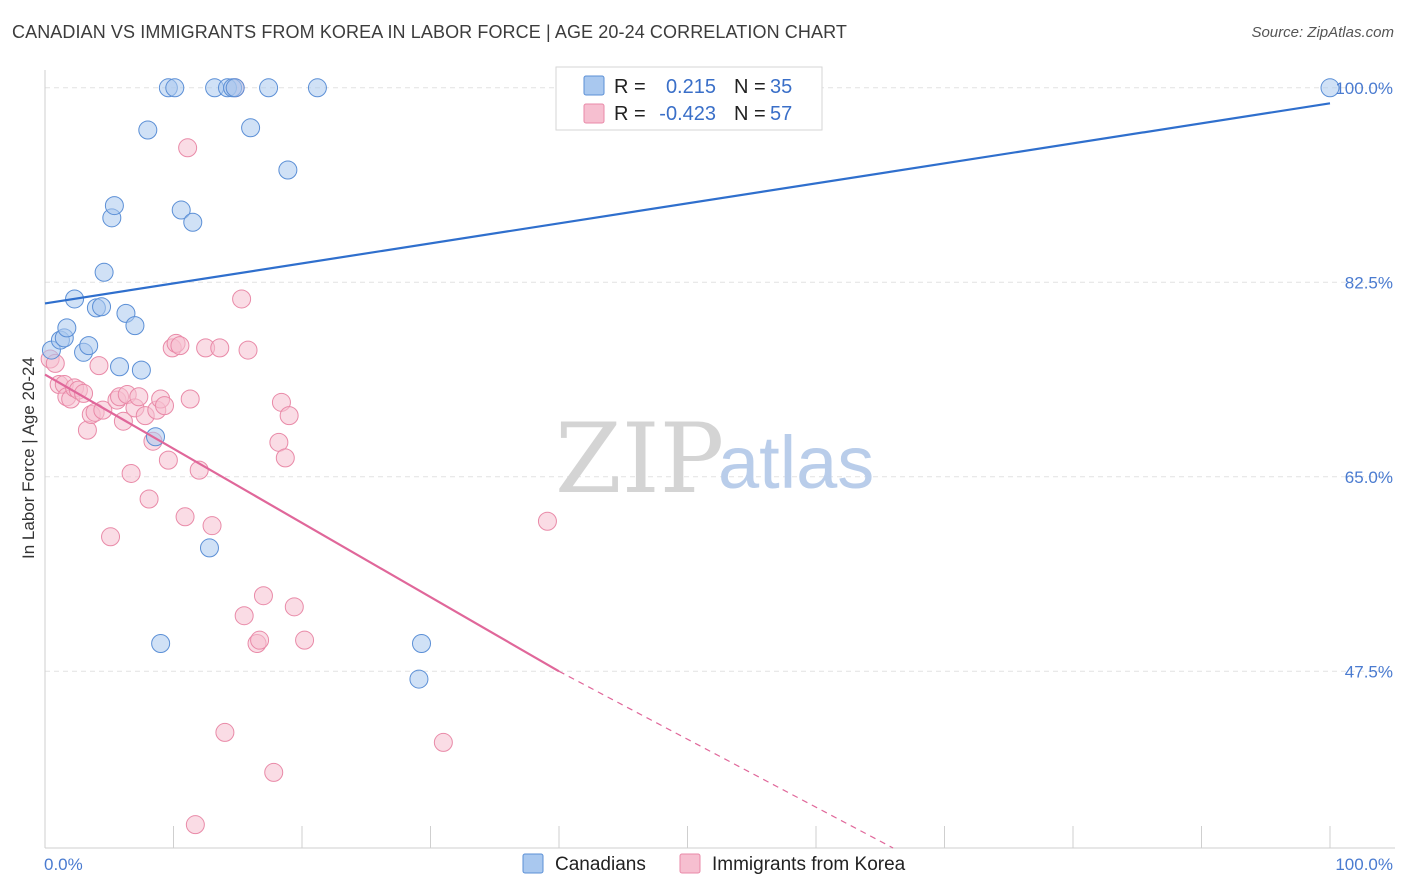 The height and width of the screenshot is (892, 1406). Describe the element at coordinates (63, 864) in the screenshot. I see `x-tick-label-min: 0.0%` at that location.